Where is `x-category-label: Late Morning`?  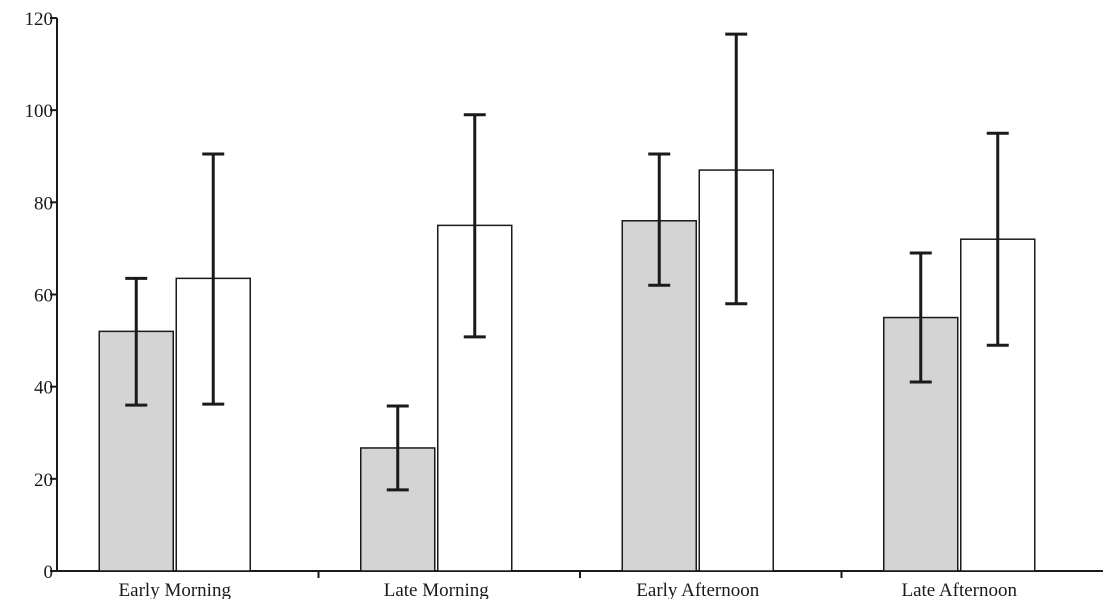
x-category-label: Late Morning is located at coordinates (437, 589).